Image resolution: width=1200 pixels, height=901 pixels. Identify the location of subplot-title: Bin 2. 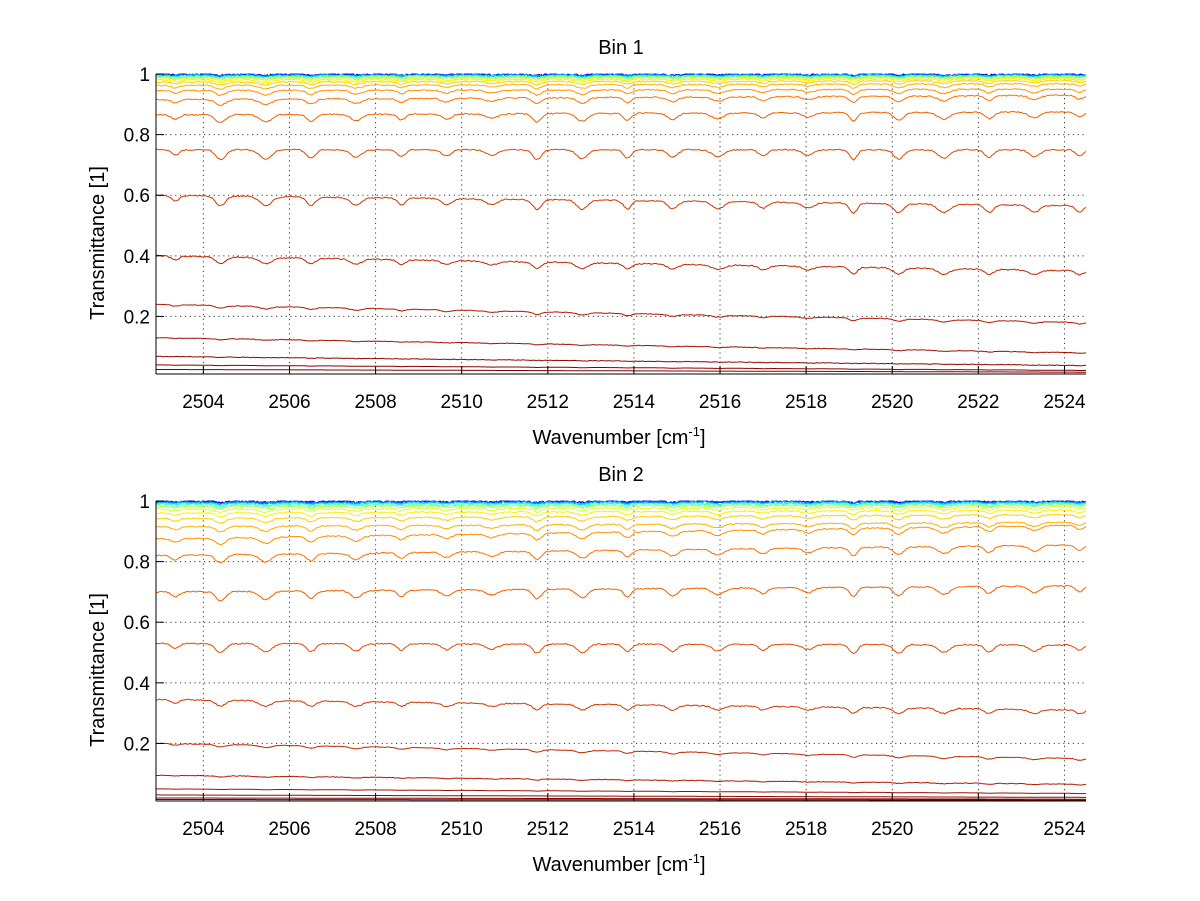
(621, 475).